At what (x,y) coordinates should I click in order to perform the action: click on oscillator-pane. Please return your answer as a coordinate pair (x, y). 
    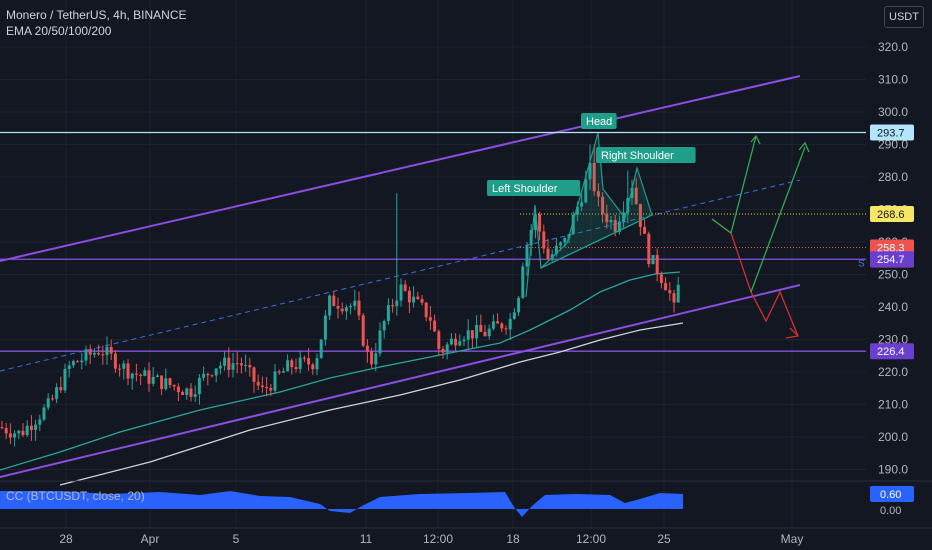
    Looking at the image, I should click on (466, 498).